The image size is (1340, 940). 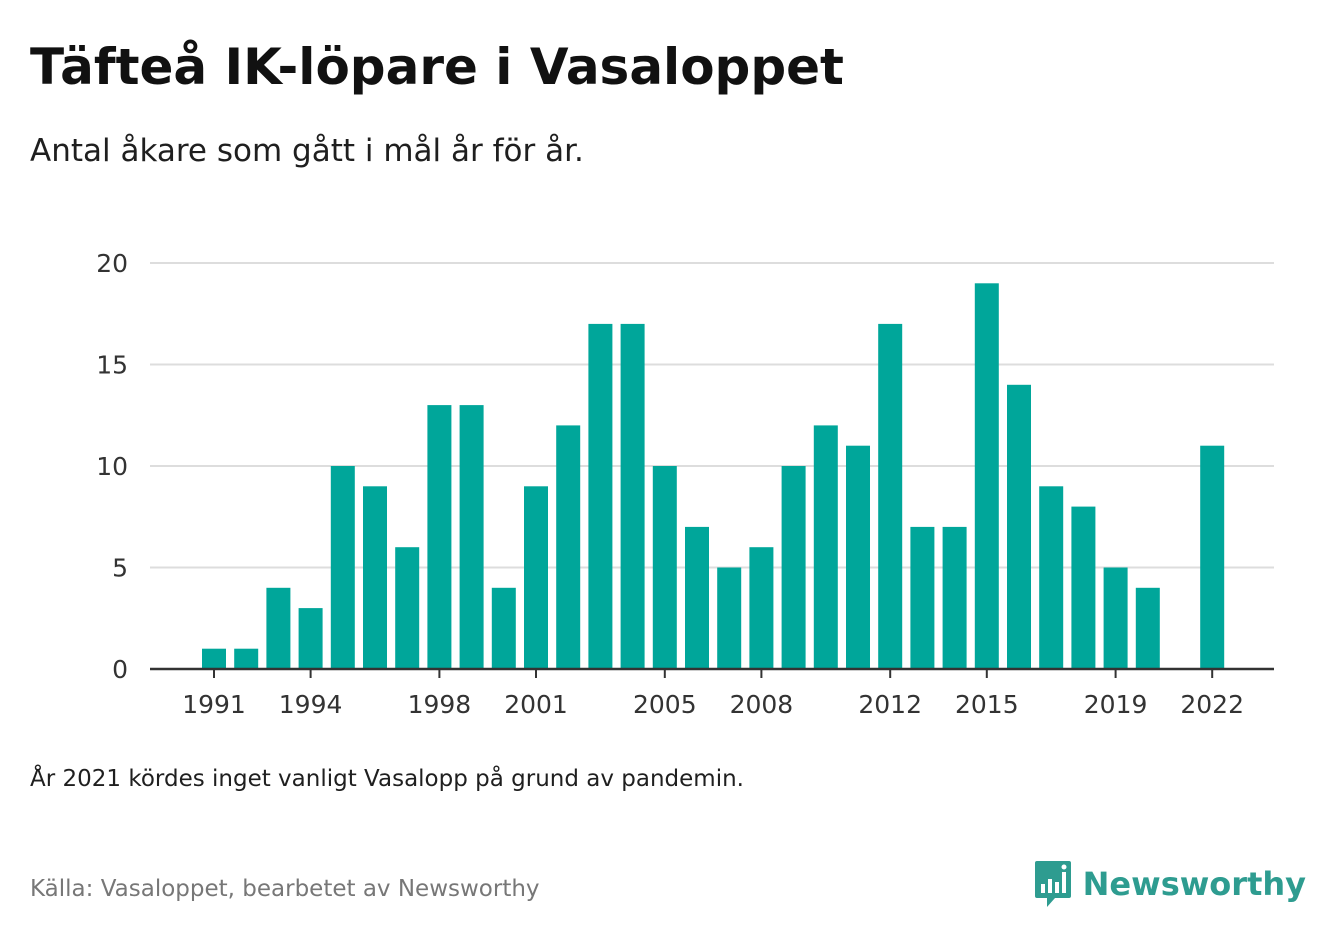 I want to click on bar-2012, so click(x=890, y=496).